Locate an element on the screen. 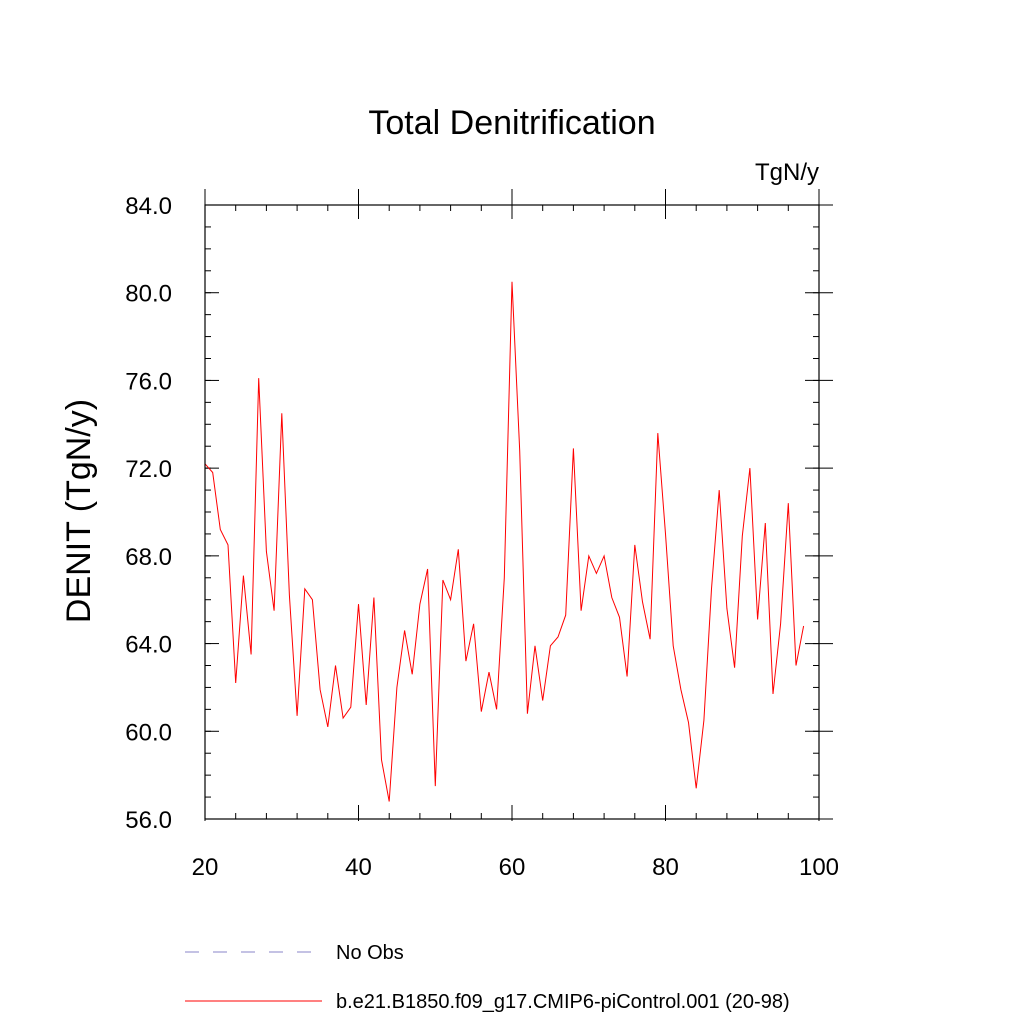 The width and height of the screenshot is (1024, 1024). units-label: TgN/y is located at coordinates (787, 172).